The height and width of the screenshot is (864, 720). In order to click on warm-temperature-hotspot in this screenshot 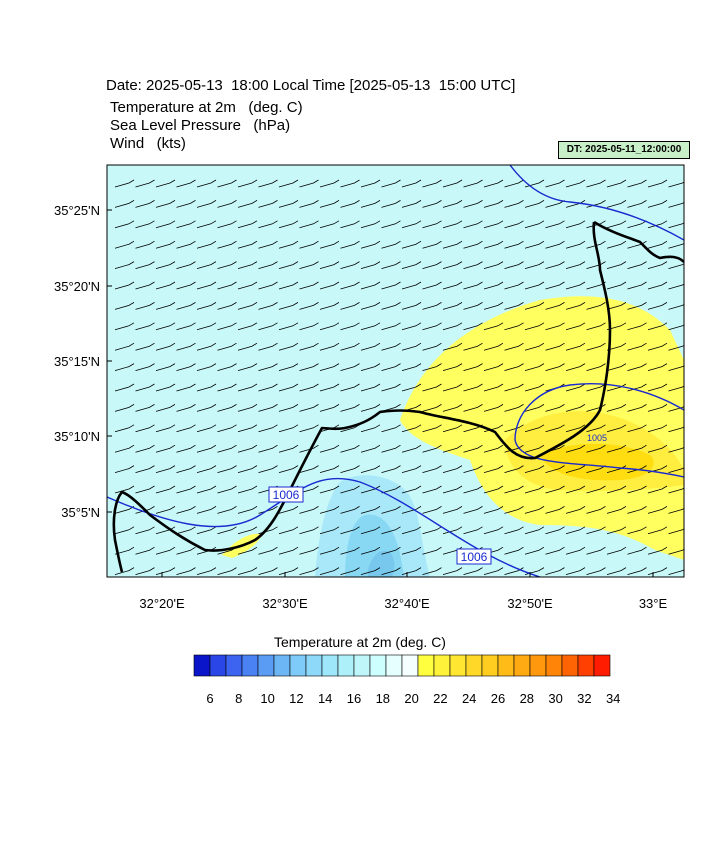, I will do `click(597, 462)`.